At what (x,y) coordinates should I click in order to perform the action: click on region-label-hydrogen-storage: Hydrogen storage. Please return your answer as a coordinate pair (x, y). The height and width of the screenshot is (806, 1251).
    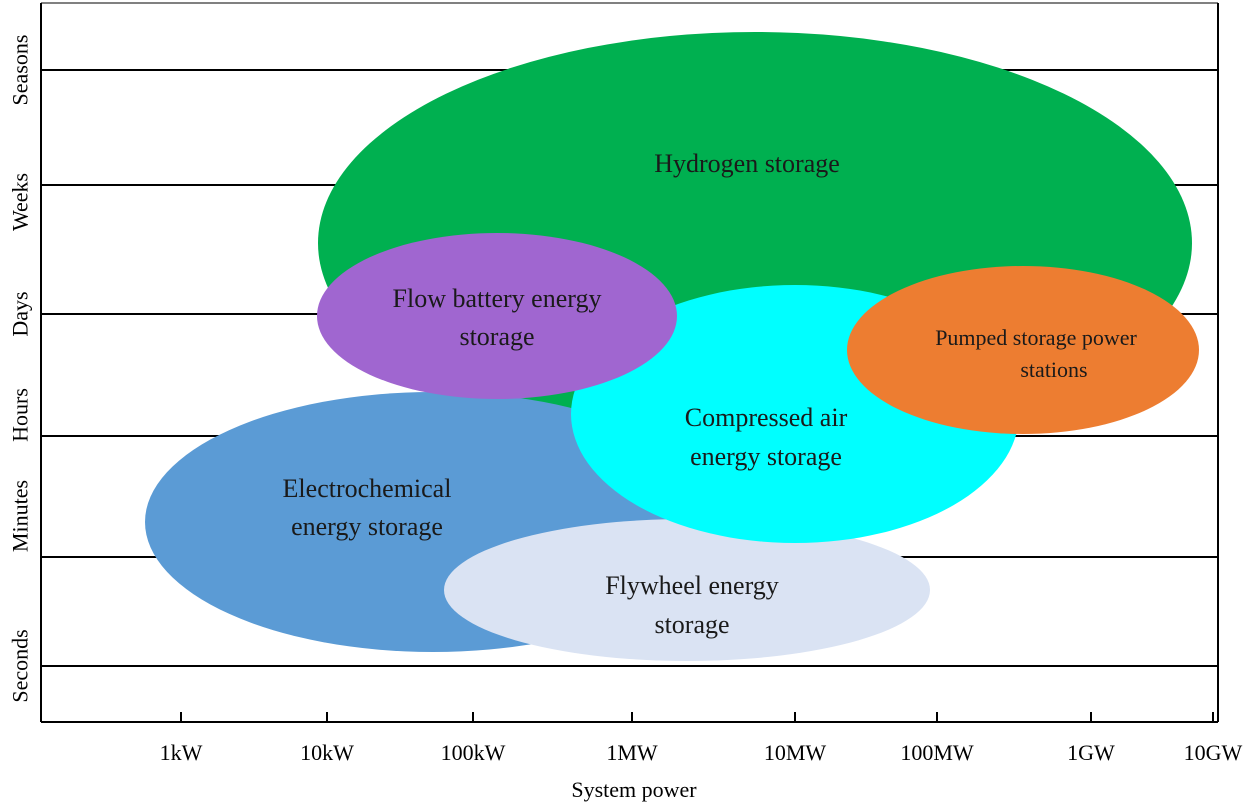
    Looking at the image, I should click on (747, 163).